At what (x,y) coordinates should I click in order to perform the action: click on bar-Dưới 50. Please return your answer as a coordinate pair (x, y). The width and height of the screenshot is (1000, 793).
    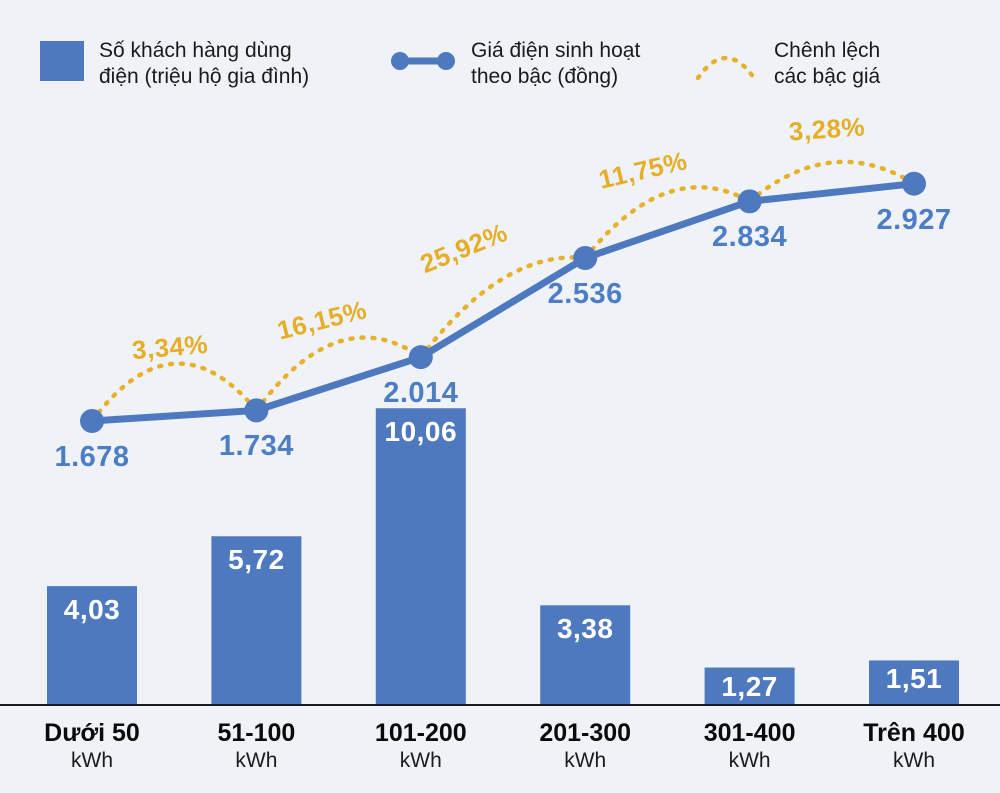
    Looking at the image, I should click on (92, 645).